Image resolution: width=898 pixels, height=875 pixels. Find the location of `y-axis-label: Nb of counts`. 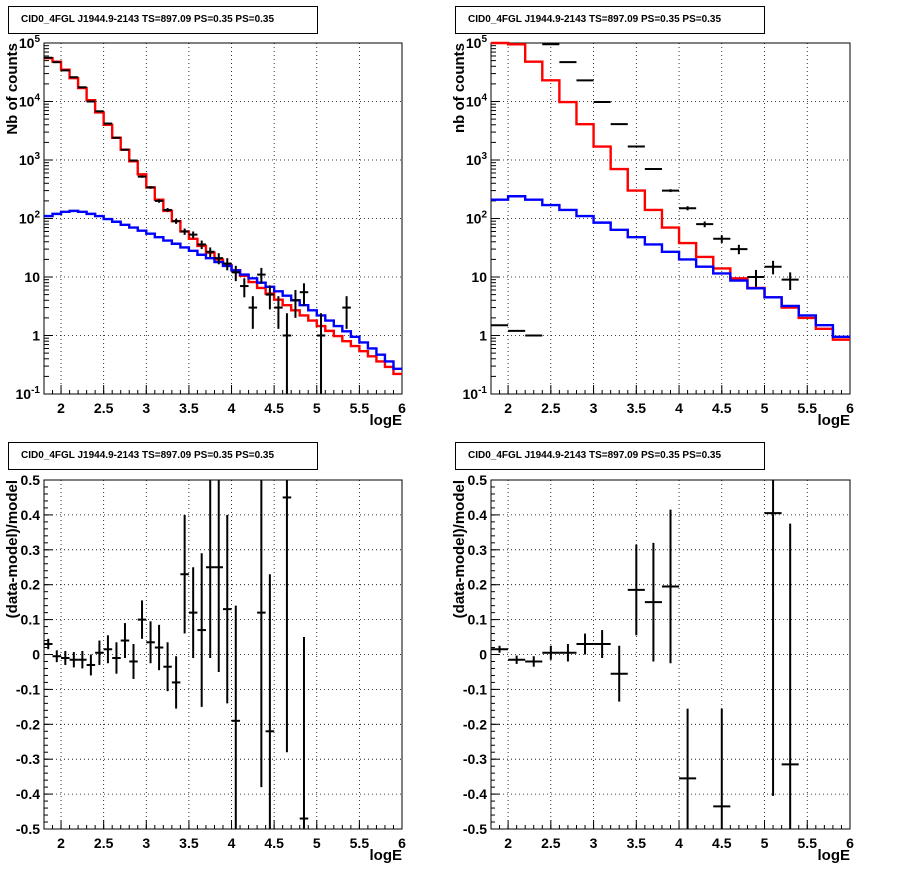

y-axis-label: Nb of counts is located at coordinates (12, 89).